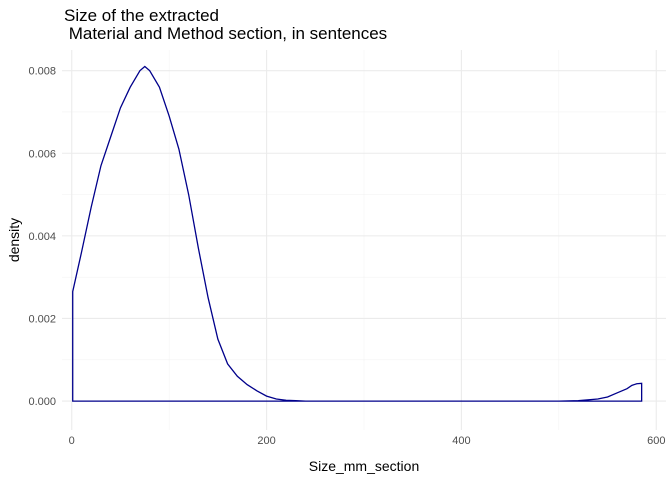 This screenshot has height=480, width=672. I want to click on x-tick-label: 0, so click(72, 441).